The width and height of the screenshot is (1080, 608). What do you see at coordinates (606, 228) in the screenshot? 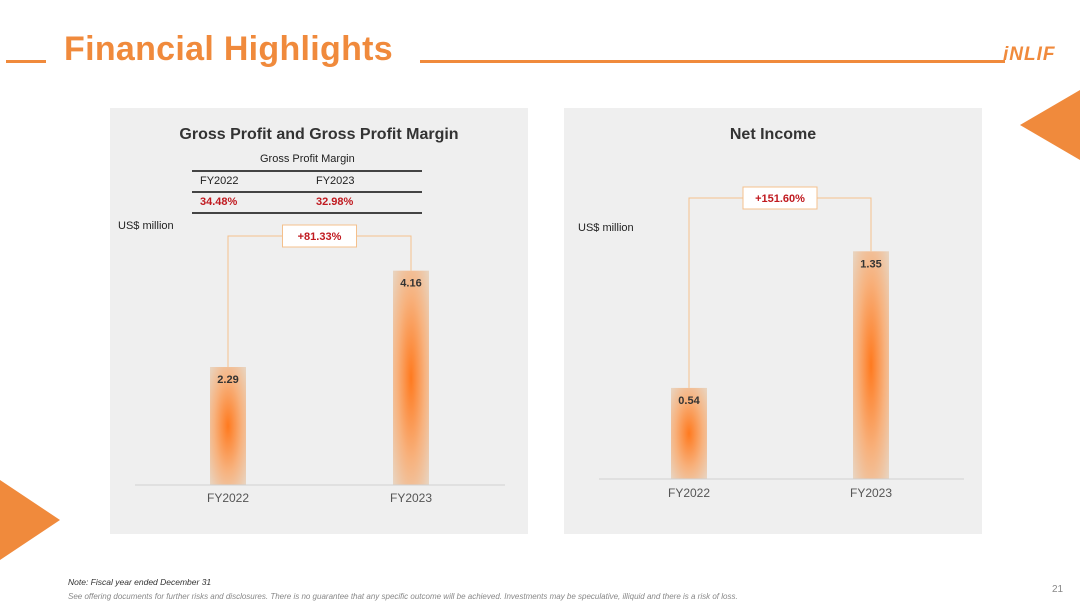
I see `net-income-unit-label: US$ million` at bounding box center [606, 228].